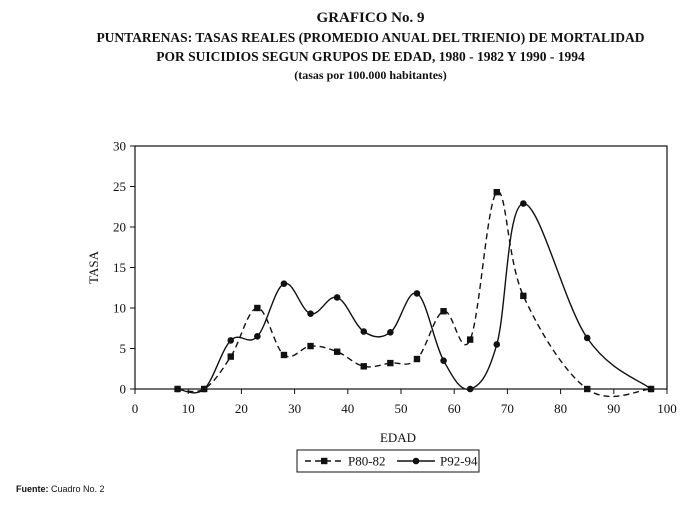 This screenshot has height=512, width=691. Describe the element at coordinates (370, 75) in the screenshot. I see `chart-subtitle-units: (tasas por 100.000 habitantes)` at that location.